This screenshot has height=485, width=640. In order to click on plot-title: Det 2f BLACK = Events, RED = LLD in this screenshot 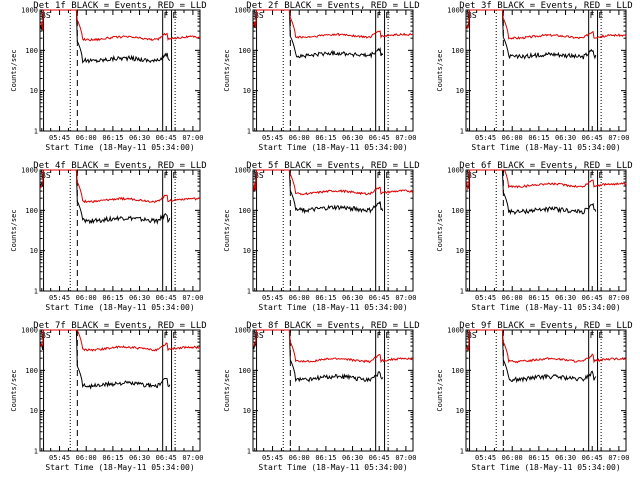, I will do `click(332, 6)`.